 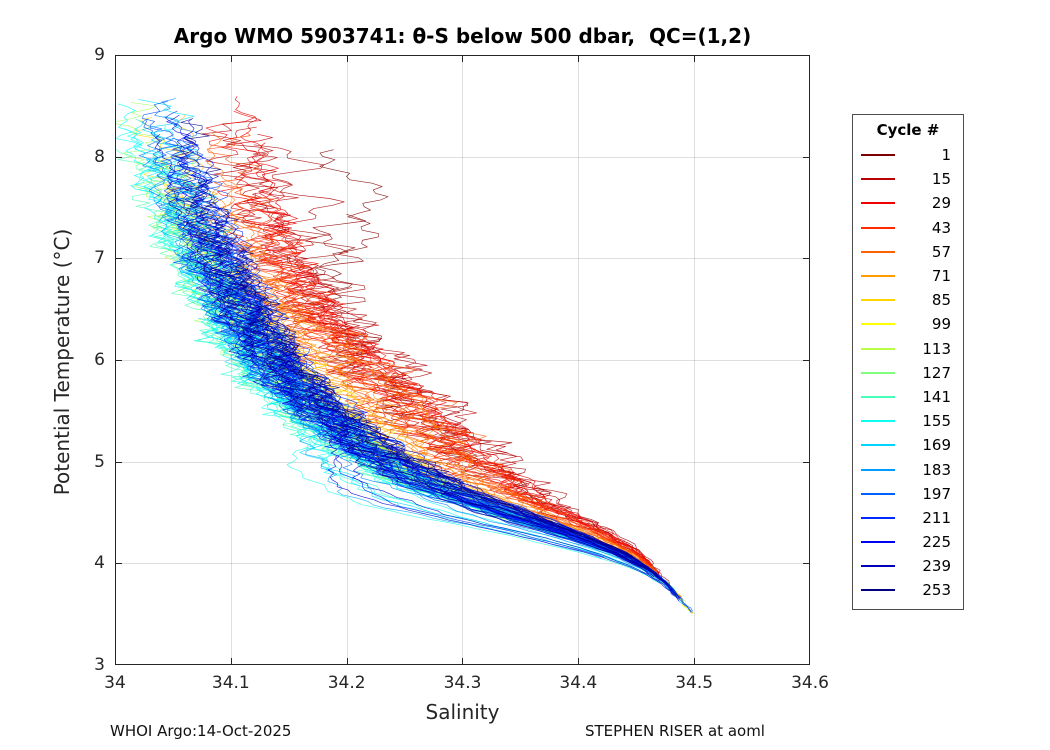 I want to click on legend-cycle-number: 85, so click(x=941, y=300).